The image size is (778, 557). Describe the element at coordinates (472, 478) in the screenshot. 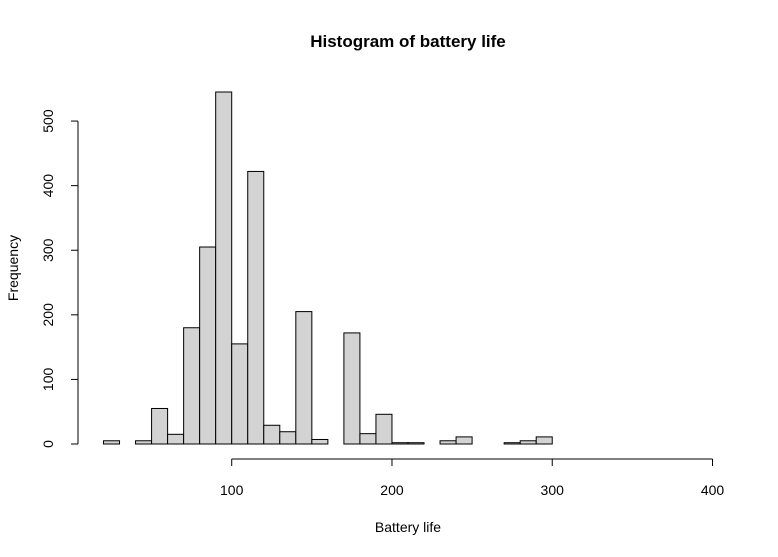

I see `x-axis: 100 200 300 400` at that location.